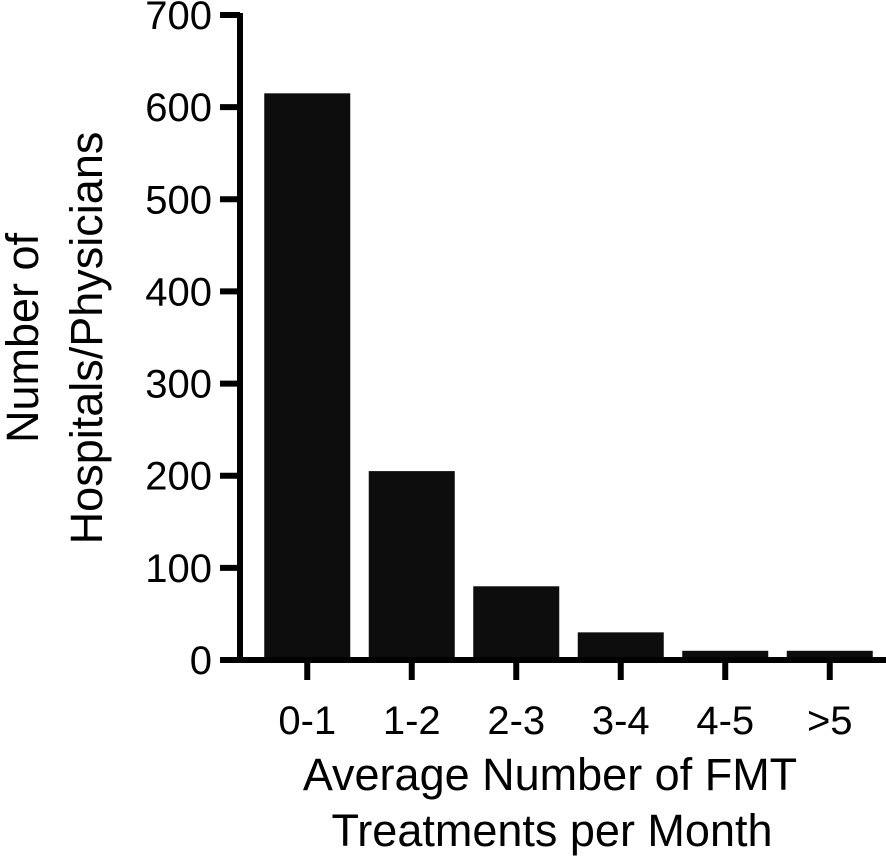 Image resolution: width=886 pixels, height=863 pixels. I want to click on x-axis: 0-1 1-2 2-3 3-4 4-5 >5, so click(561, 700).